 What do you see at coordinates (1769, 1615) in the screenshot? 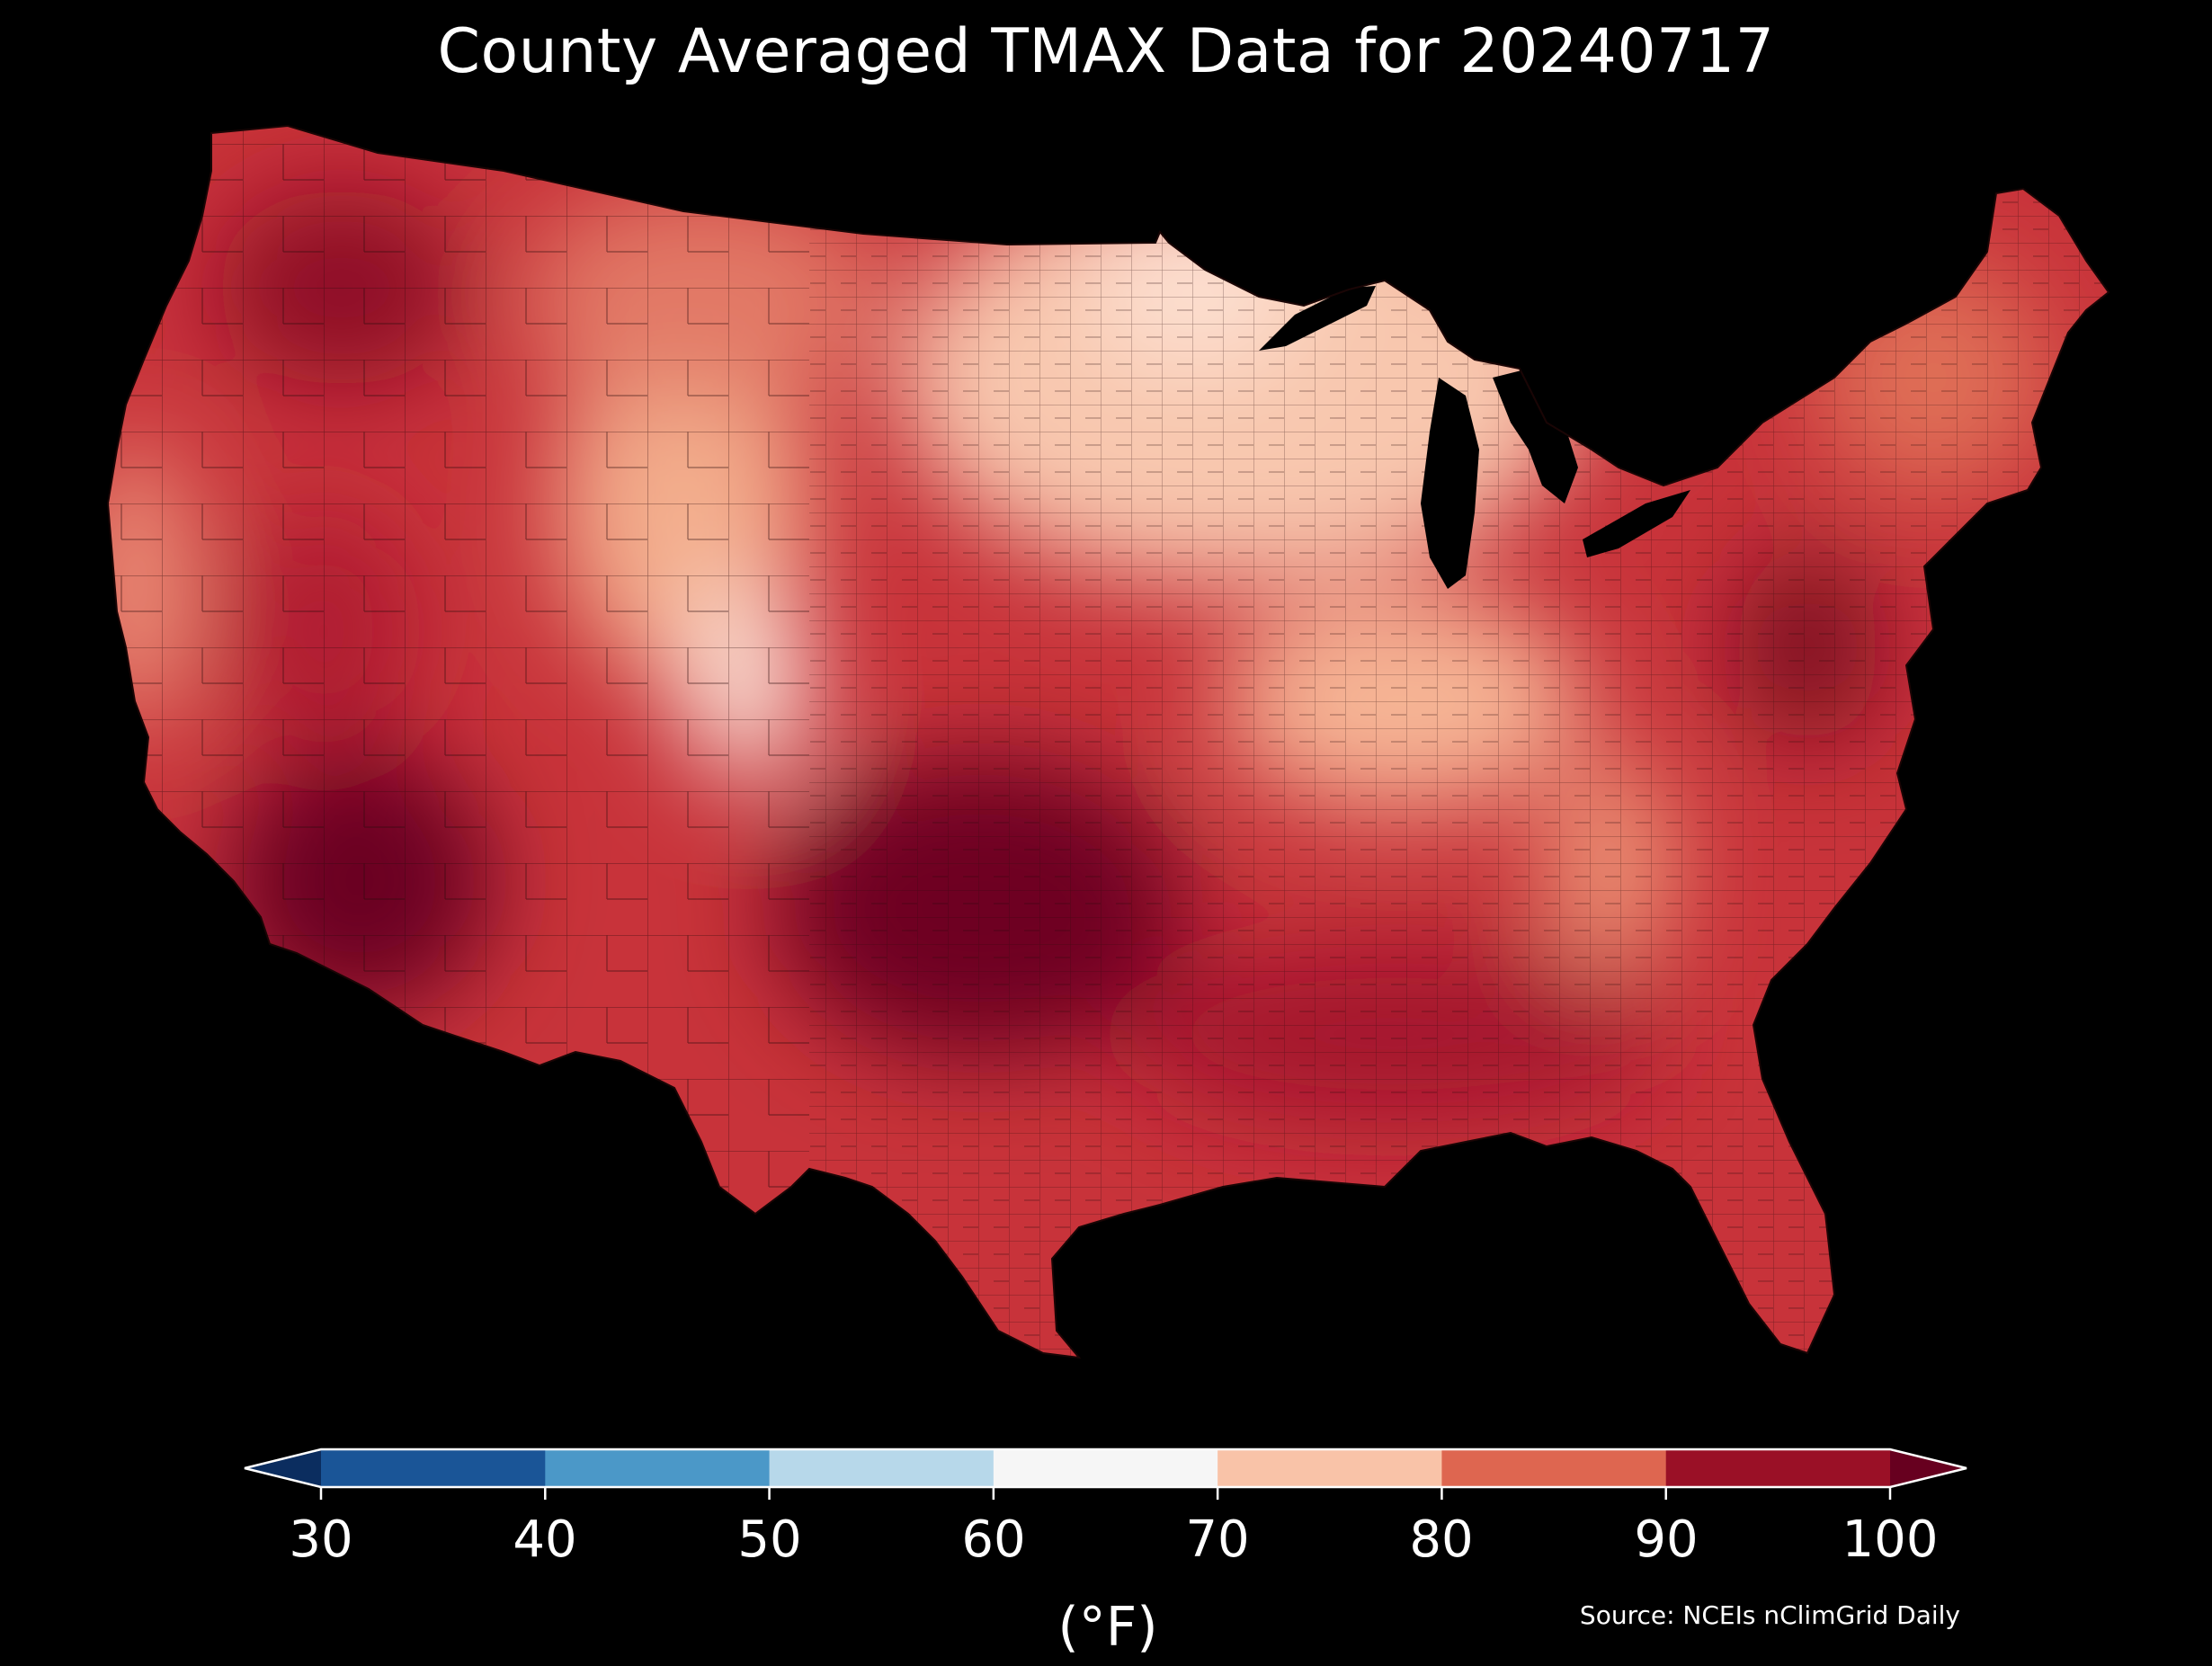
I see `source-credit: Source: NCEIs nClimGrid Daily` at bounding box center [1769, 1615].